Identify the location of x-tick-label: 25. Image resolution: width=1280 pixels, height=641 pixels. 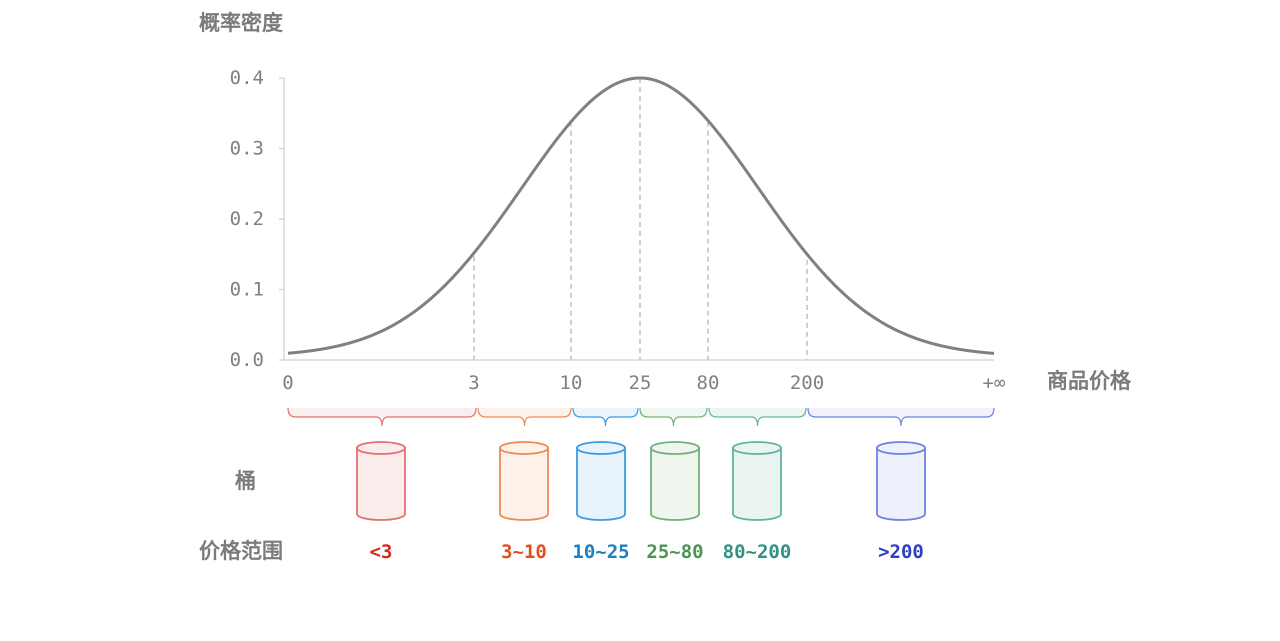
(640, 383).